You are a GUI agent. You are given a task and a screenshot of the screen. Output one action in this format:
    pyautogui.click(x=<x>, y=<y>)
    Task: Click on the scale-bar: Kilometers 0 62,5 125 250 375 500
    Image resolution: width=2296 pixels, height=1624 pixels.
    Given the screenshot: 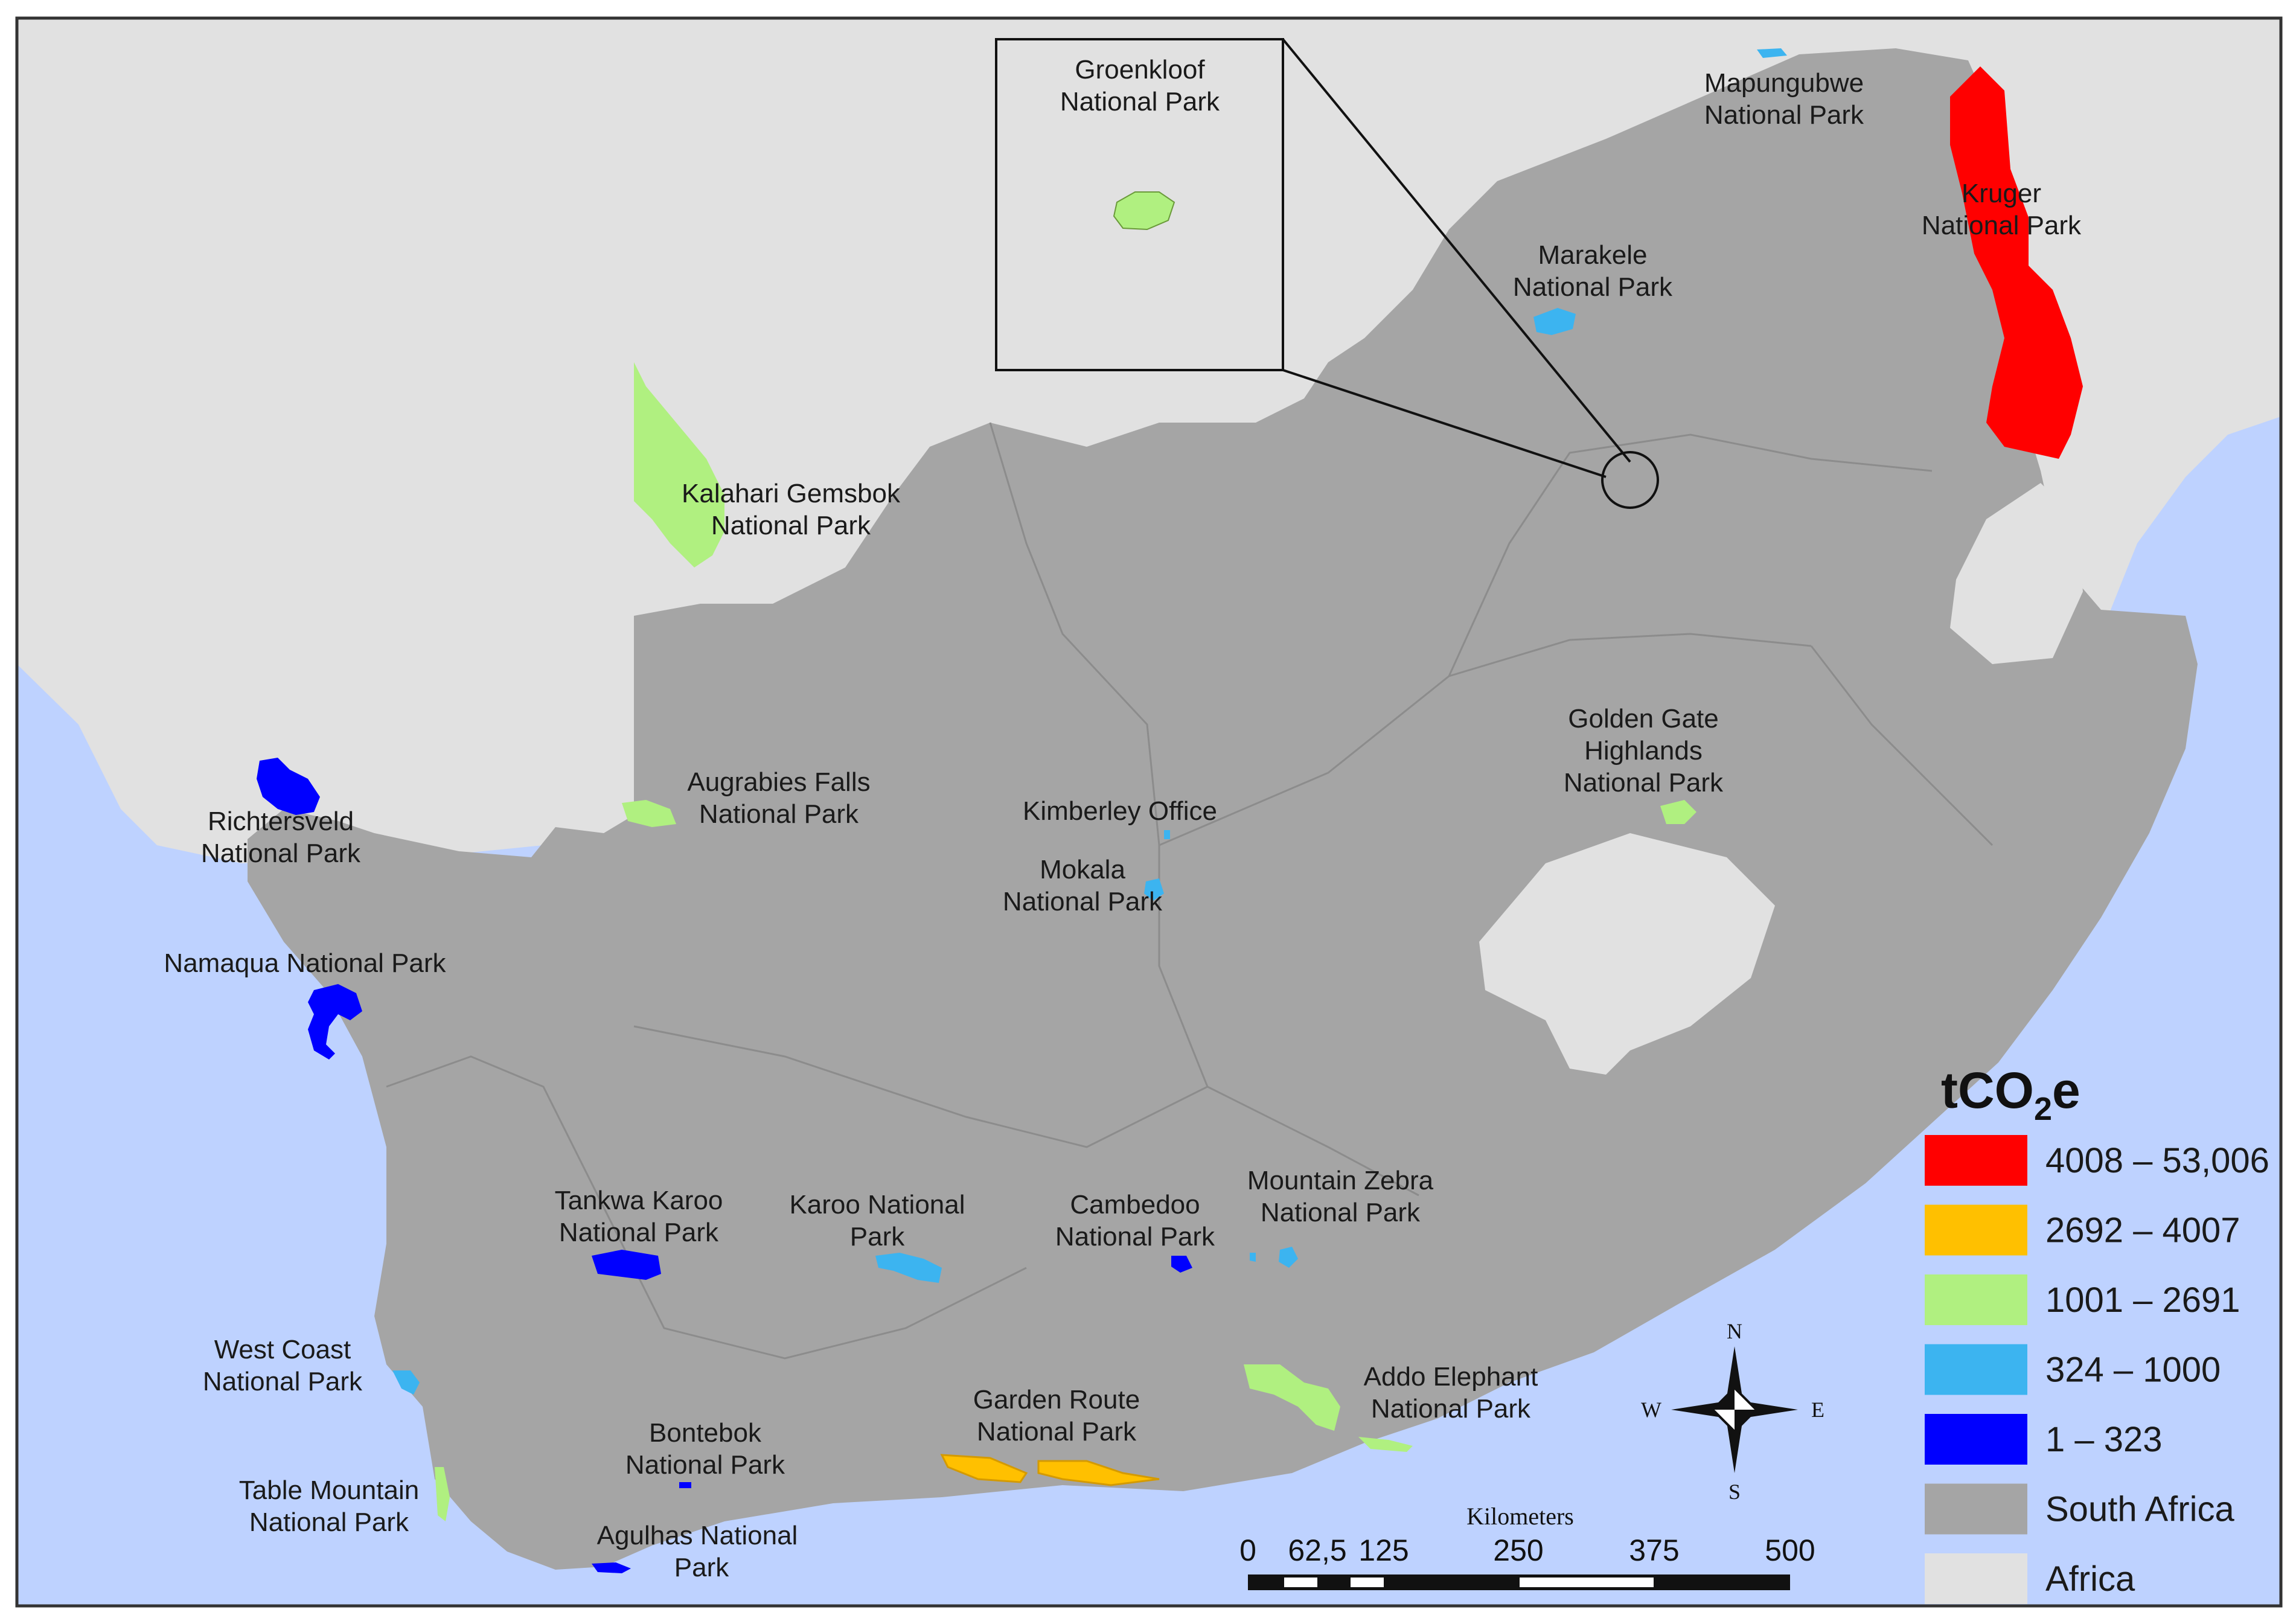 What is the action you would take?
    pyautogui.click(x=1527, y=1546)
    